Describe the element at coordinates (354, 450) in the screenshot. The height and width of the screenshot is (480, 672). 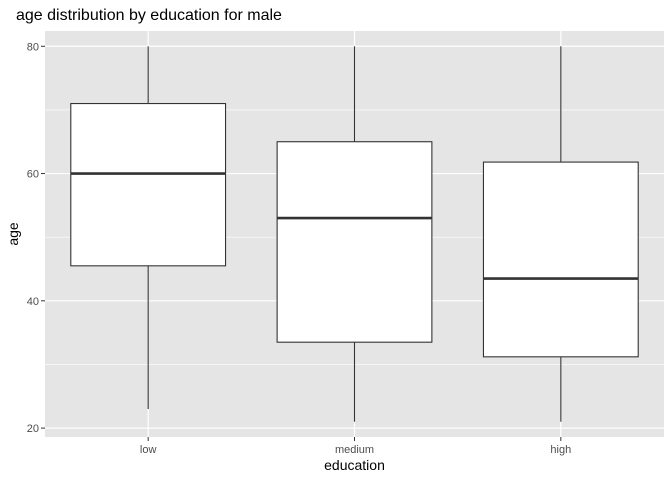
I see `x-tick-label: medium` at that location.